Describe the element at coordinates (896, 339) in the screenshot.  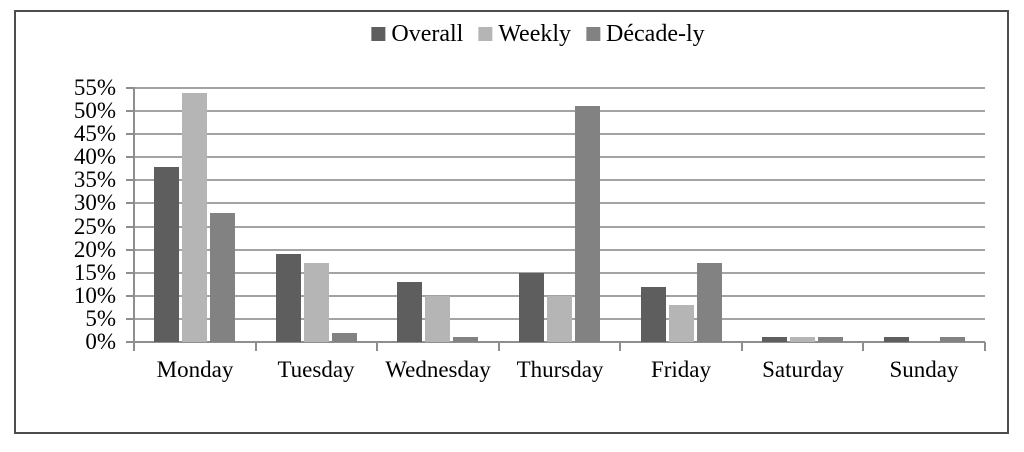
I see `bar-overall-sunday` at that location.